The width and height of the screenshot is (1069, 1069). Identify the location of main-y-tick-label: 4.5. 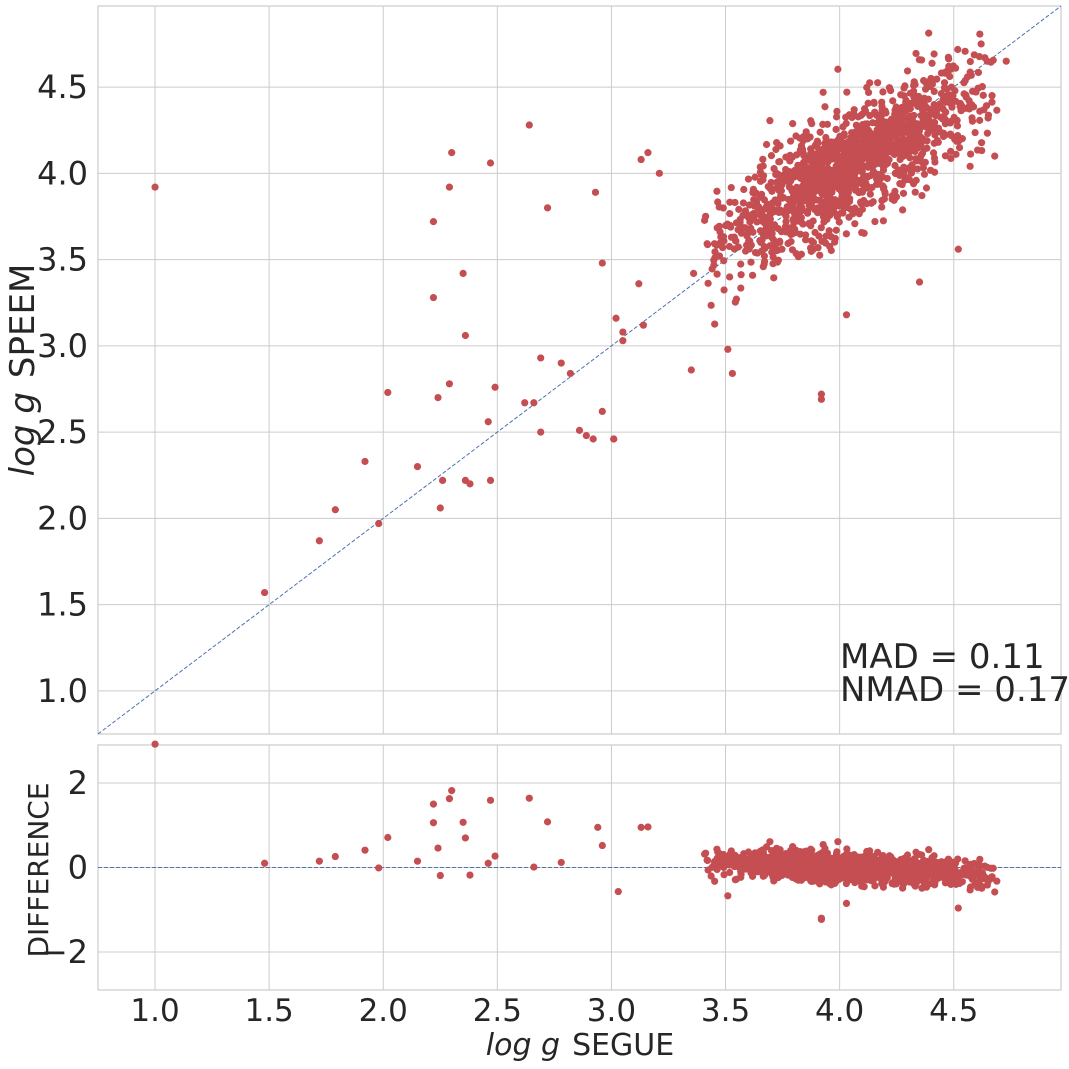
(62, 87).